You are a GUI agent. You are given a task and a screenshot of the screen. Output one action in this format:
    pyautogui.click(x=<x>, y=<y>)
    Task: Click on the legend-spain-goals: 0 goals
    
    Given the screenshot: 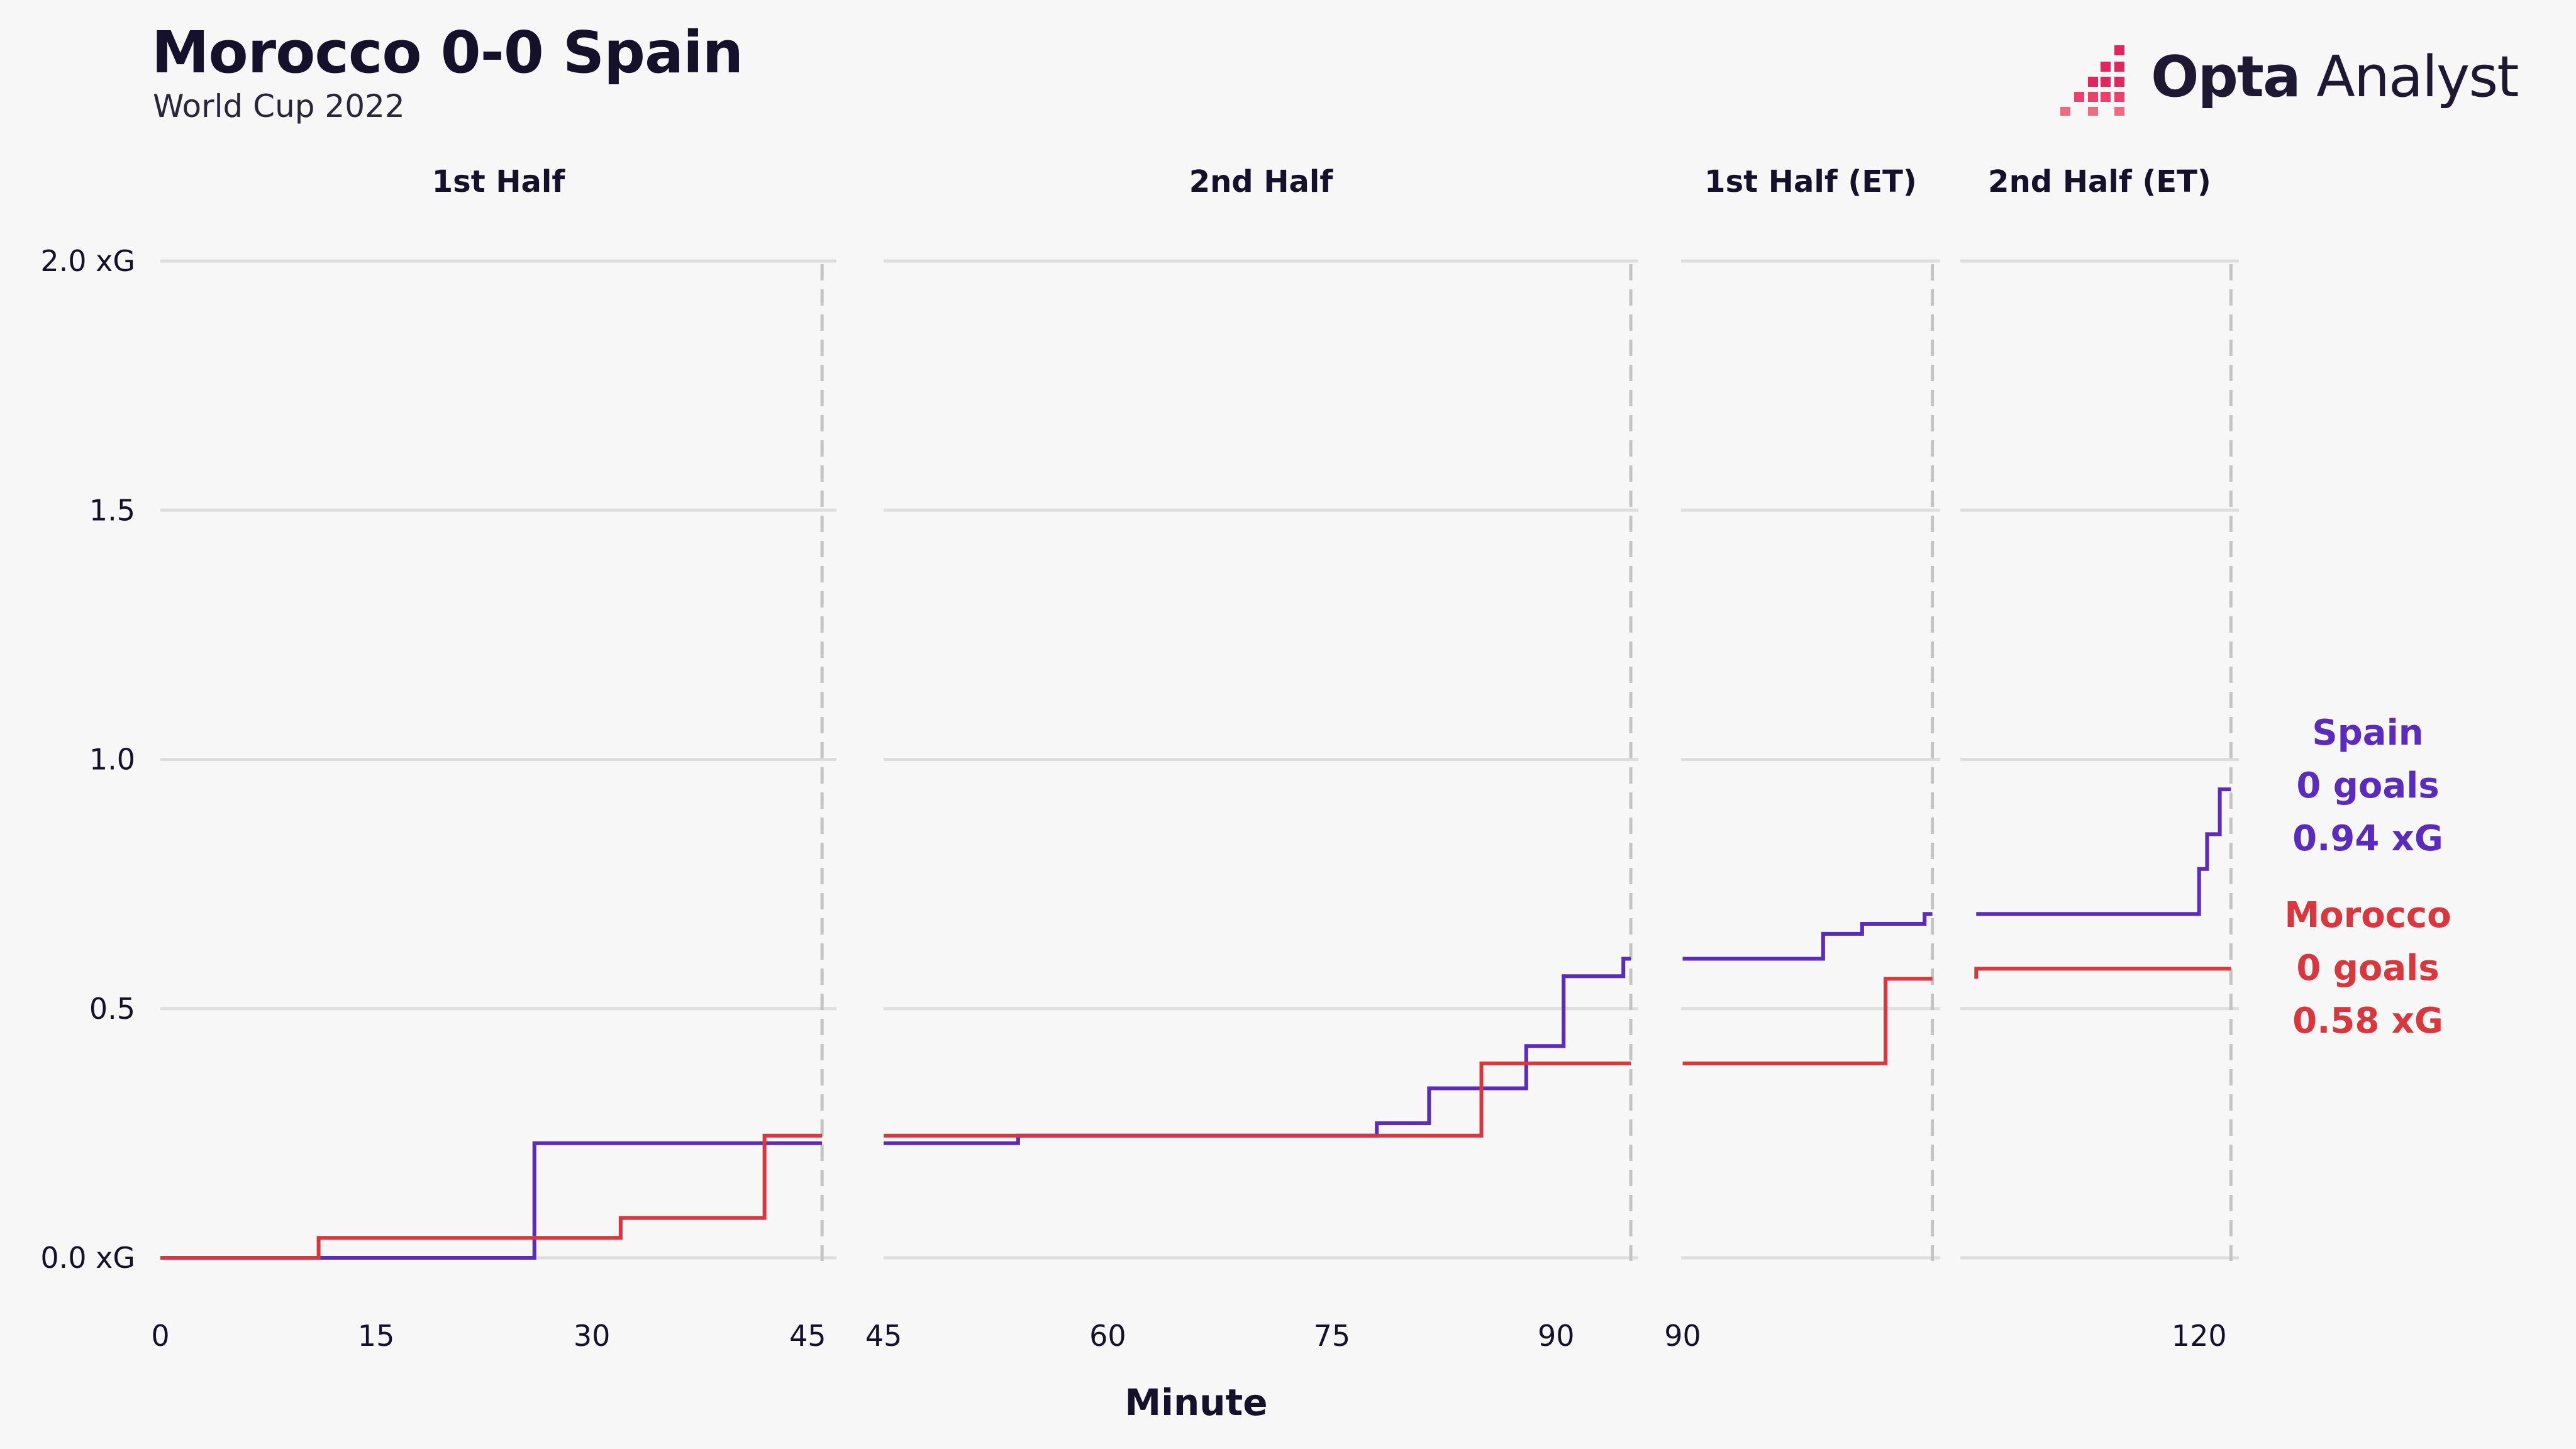 What is the action you would take?
    pyautogui.click(x=2368, y=785)
    